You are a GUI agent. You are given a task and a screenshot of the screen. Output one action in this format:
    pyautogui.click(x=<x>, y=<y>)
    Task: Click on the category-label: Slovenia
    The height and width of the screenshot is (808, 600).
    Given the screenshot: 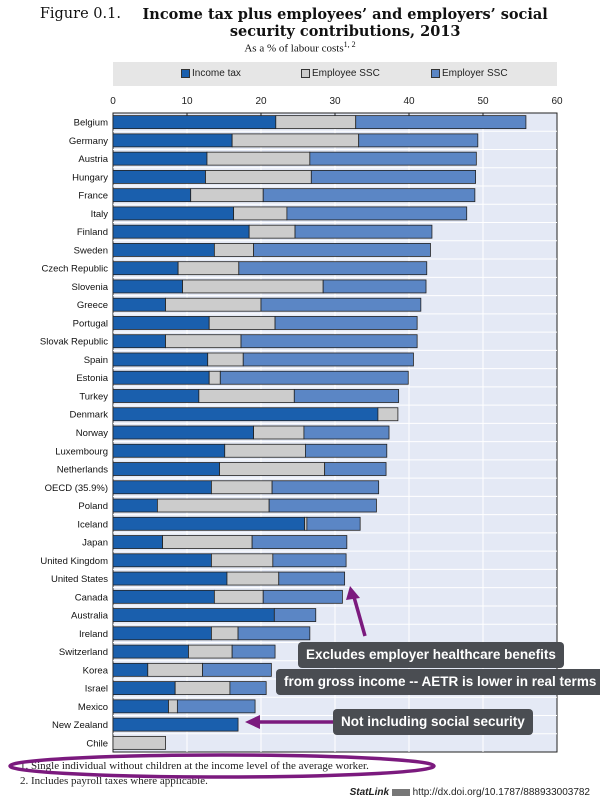 What is the action you would take?
    pyautogui.click(x=90, y=287)
    